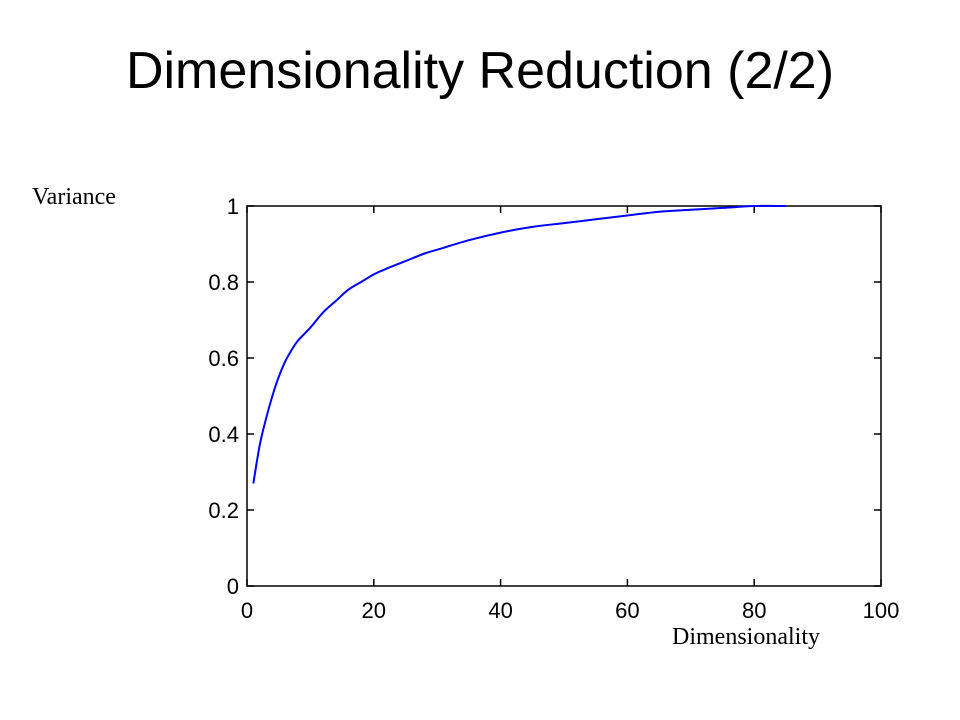 Image resolution: width=960 pixels, height=720 pixels. I want to click on y-tick-label: 0.4, so click(223, 434).